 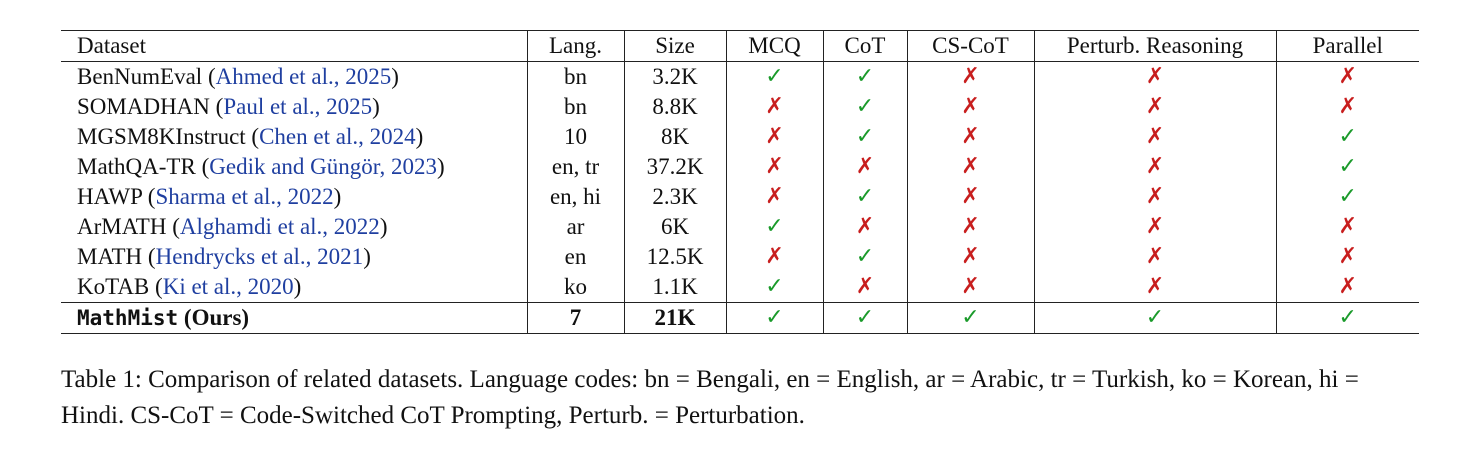 I want to click on header-lang: Lang., so click(x=575, y=46).